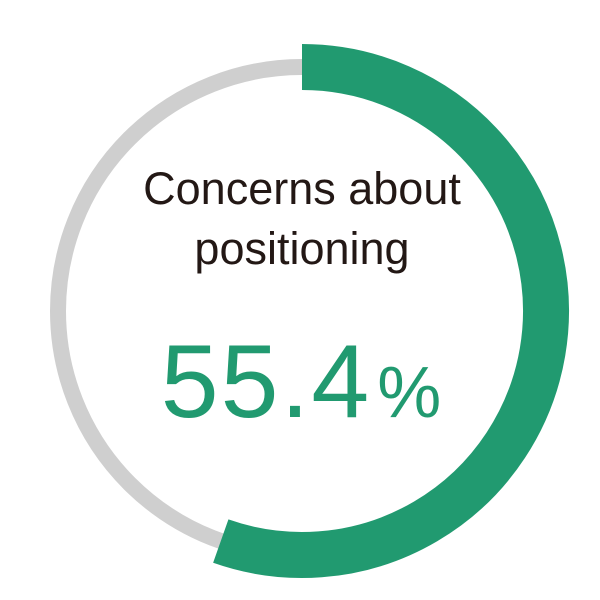 The image size is (600, 600). What do you see at coordinates (302, 248) in the screenshot?
I see `chart-title-line-2: positioning` at bounding box center [302, 248].